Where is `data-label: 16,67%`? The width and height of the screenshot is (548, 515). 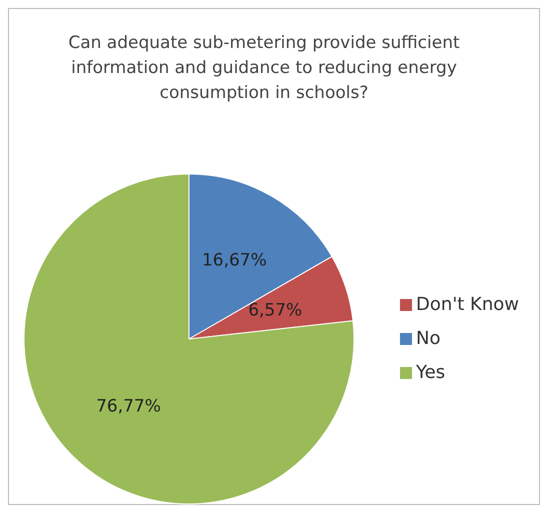 data-label: 16,67% is located at coordinates (234, 260).